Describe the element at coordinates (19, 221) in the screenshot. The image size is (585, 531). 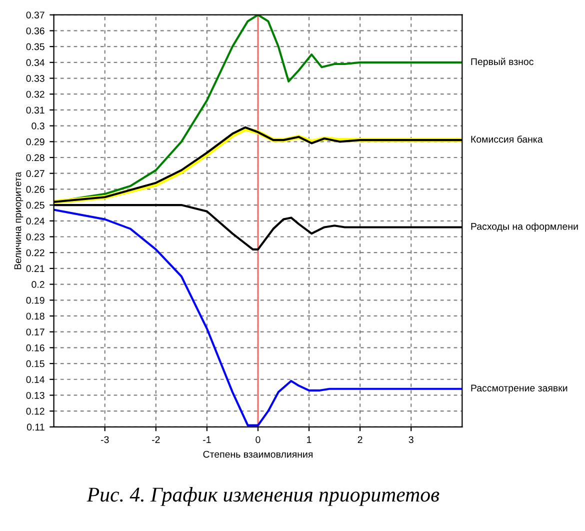
I see `y-axis-title: Величина приоритета` at that location.